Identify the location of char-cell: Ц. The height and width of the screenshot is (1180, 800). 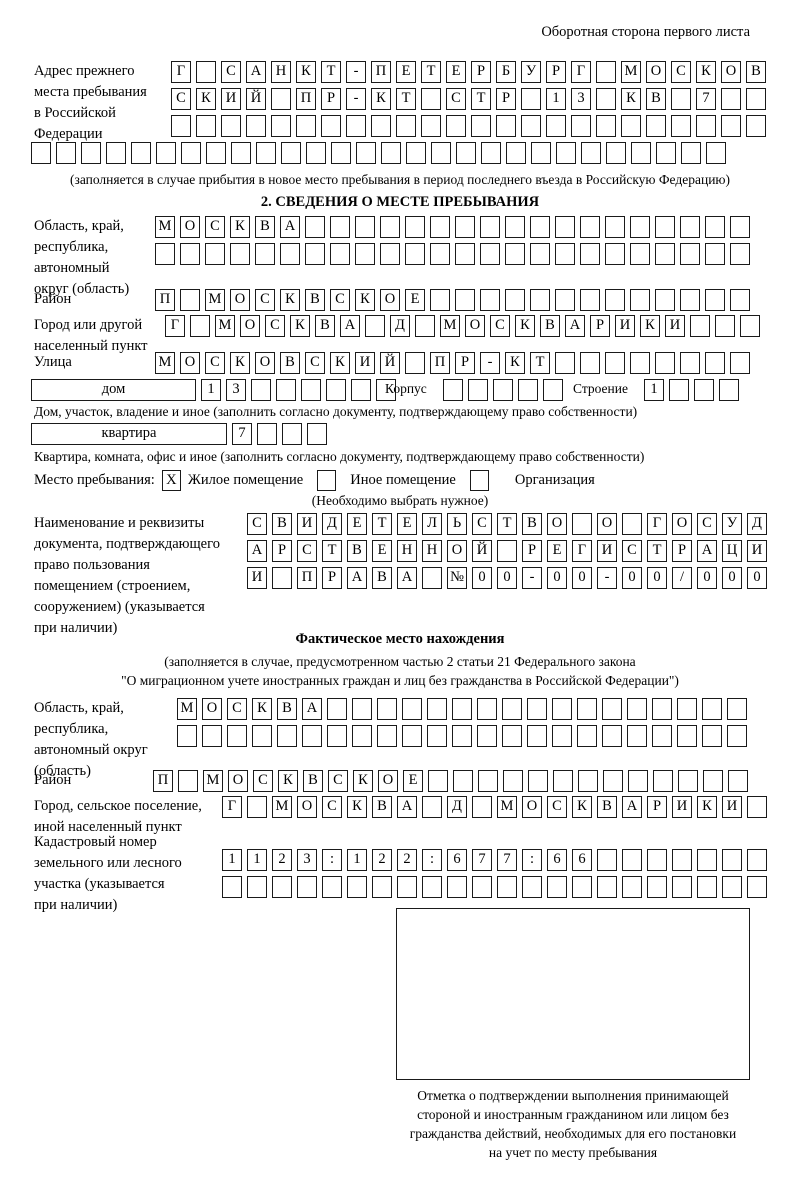
(732, 551).